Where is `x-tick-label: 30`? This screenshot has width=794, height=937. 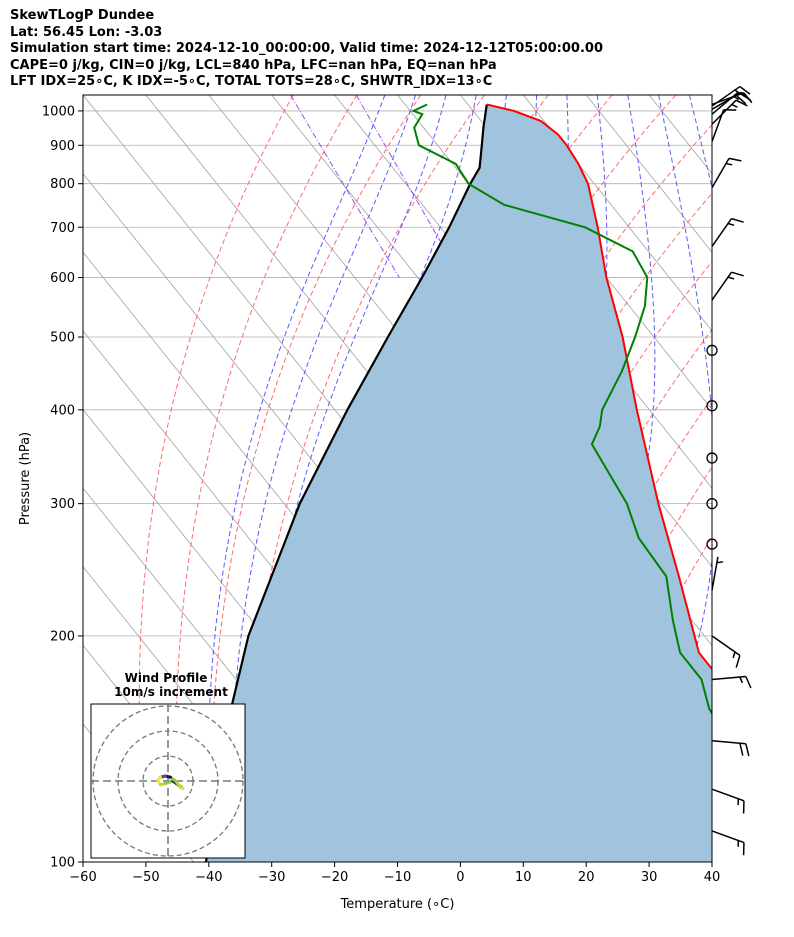 x-tick-label: 30 is located at coordinates (649, 877).